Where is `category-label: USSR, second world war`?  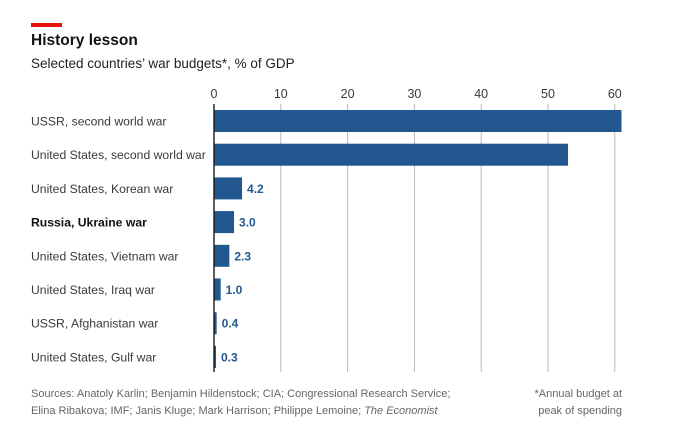 category-label: USSR, second world war is located at coordinates (98, 122).